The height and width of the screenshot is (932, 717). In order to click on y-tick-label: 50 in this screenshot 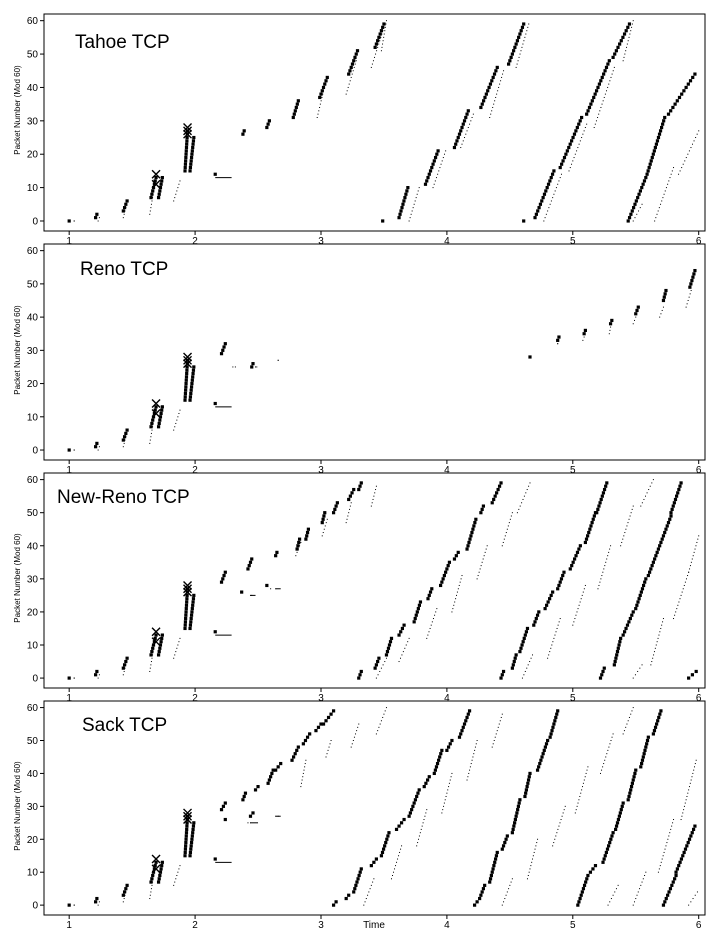, I will do `click(33, 513)`.